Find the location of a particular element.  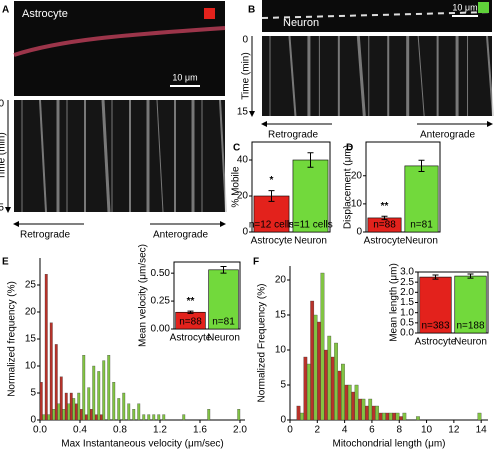

y-tick-label: 0.0 is located at coordinates (407, 333).